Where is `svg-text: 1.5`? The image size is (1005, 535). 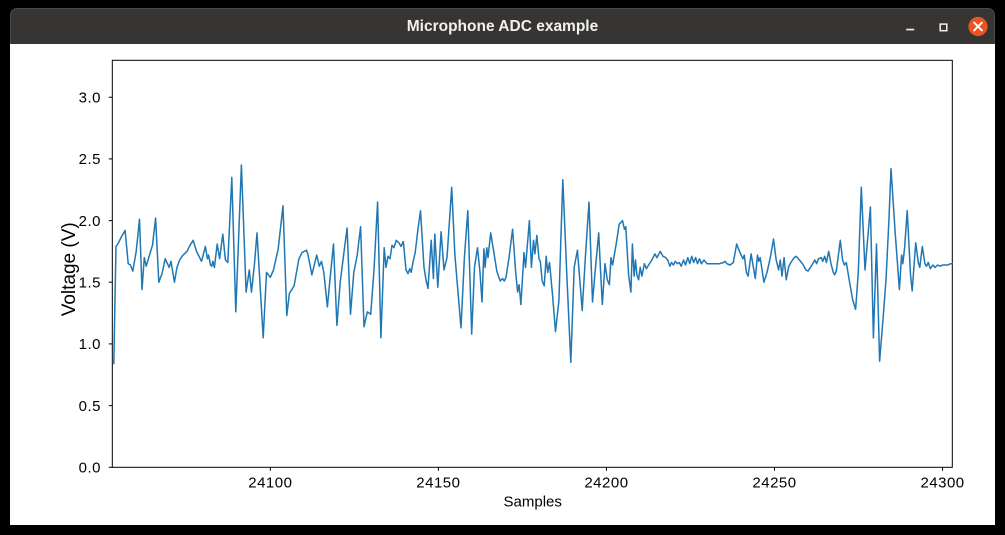
svg-text: 1.5 is located at coordinates (90, 282).